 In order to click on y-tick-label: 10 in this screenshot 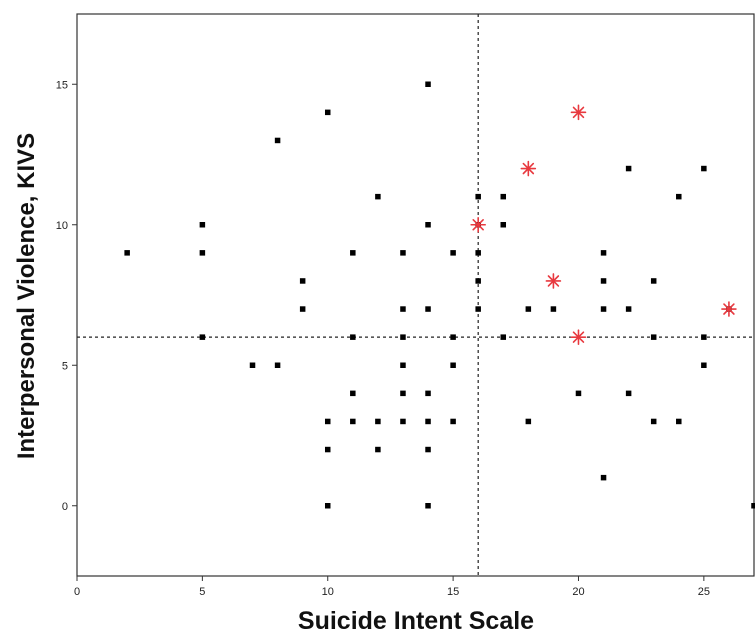, I will do `click(62, 226)`.